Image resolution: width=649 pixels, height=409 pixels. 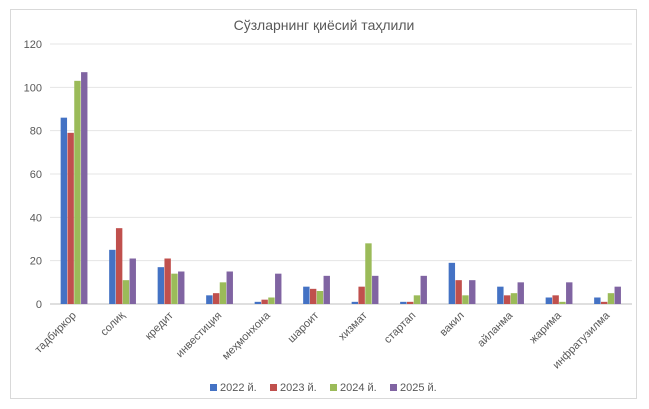 I want to click on legend-label: 2025 й., so click(x=418, y=388).